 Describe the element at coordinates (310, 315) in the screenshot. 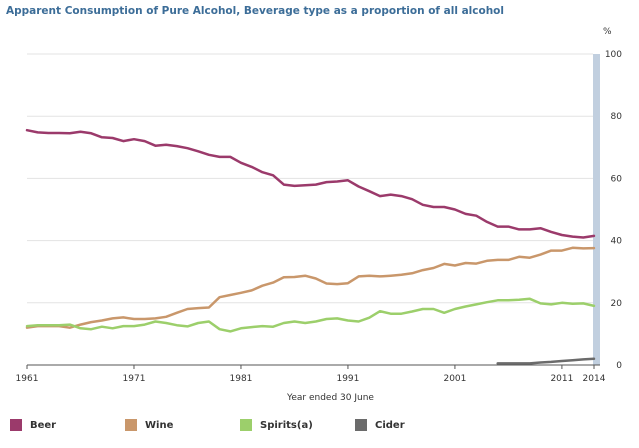

I see `series-line-spirits-a` at that location.